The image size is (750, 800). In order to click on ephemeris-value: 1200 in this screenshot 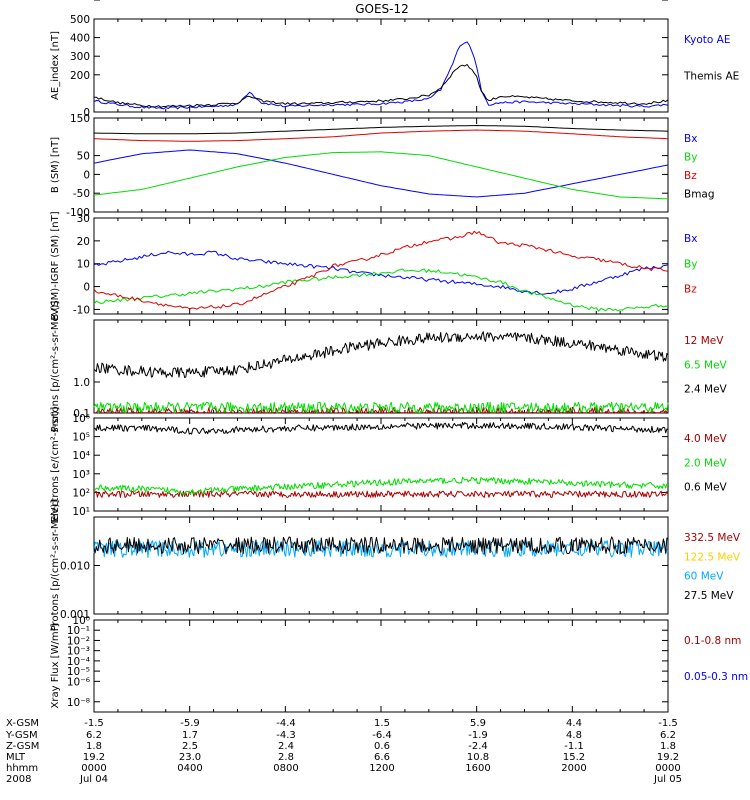, I will do `click(381, 768)`.